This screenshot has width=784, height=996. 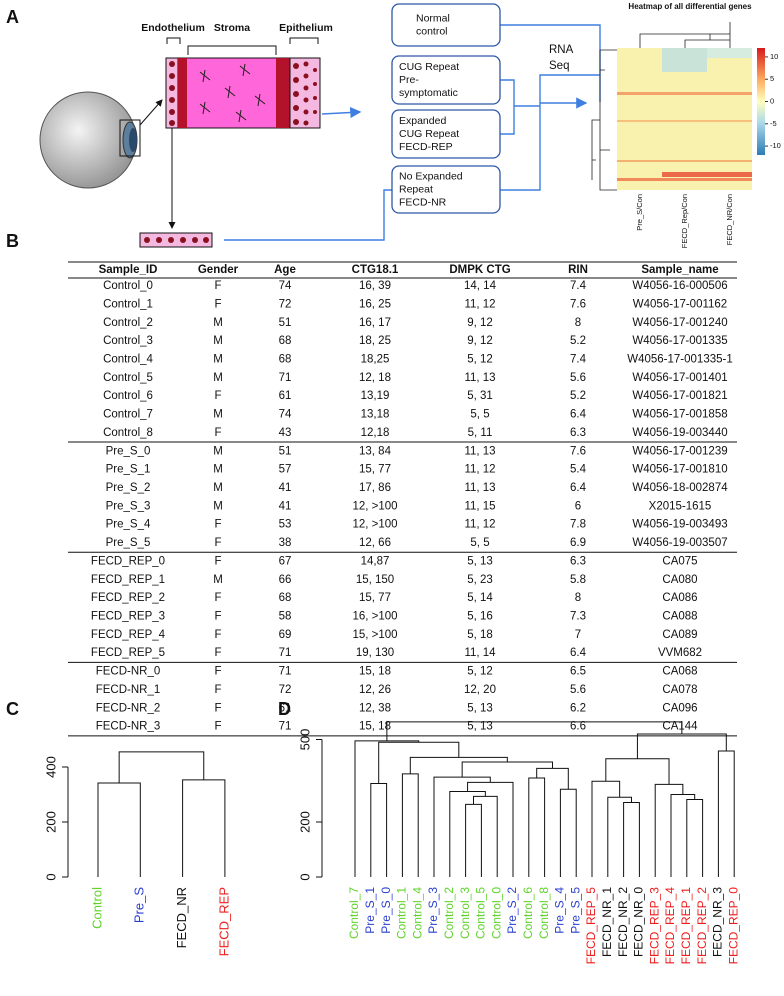 What do you see at coordinates (578, 543) in the screenshot?
I see `table-cell: 6.9` at bounding box center [578, 543].